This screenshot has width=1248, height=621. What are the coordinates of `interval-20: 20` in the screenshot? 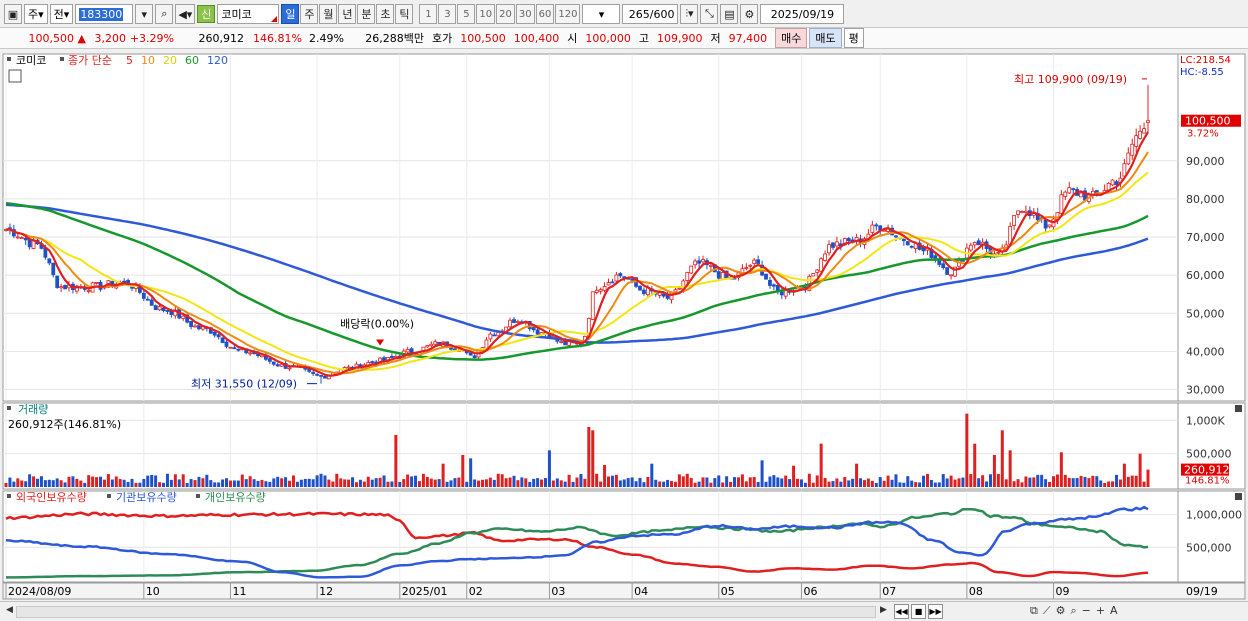 It's located at (505, 14).